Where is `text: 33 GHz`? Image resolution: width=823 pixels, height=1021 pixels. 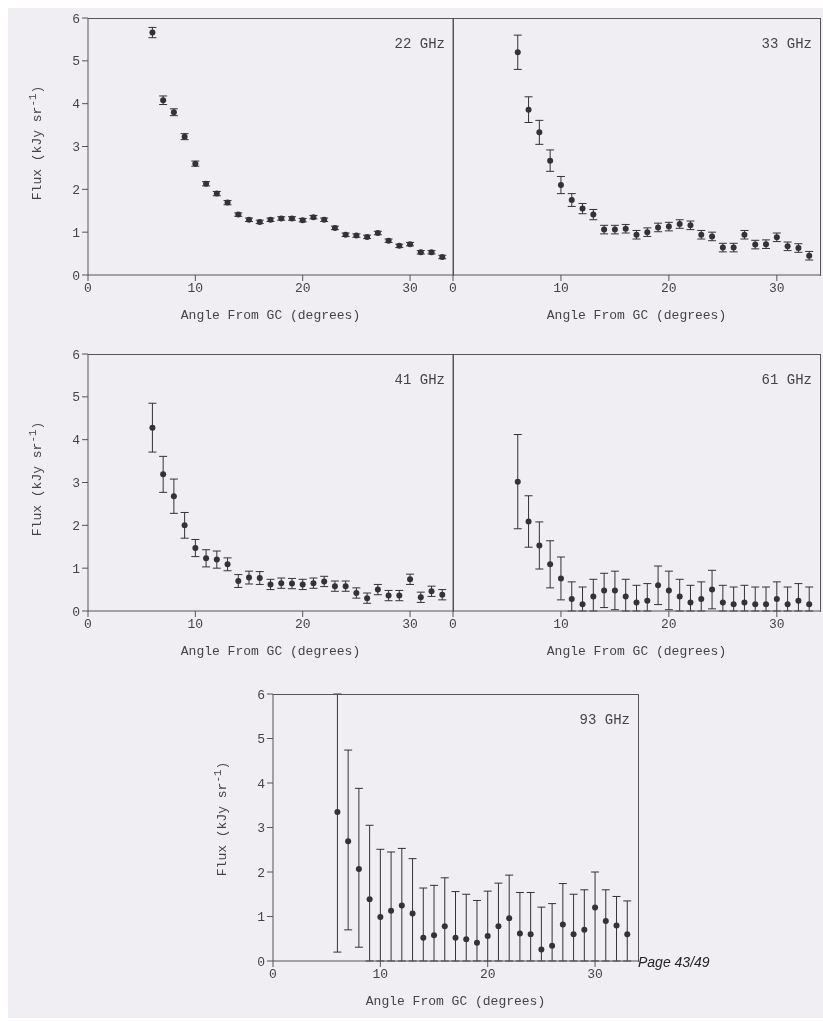
text: 33 GHz is located at coordinates (786, 44).